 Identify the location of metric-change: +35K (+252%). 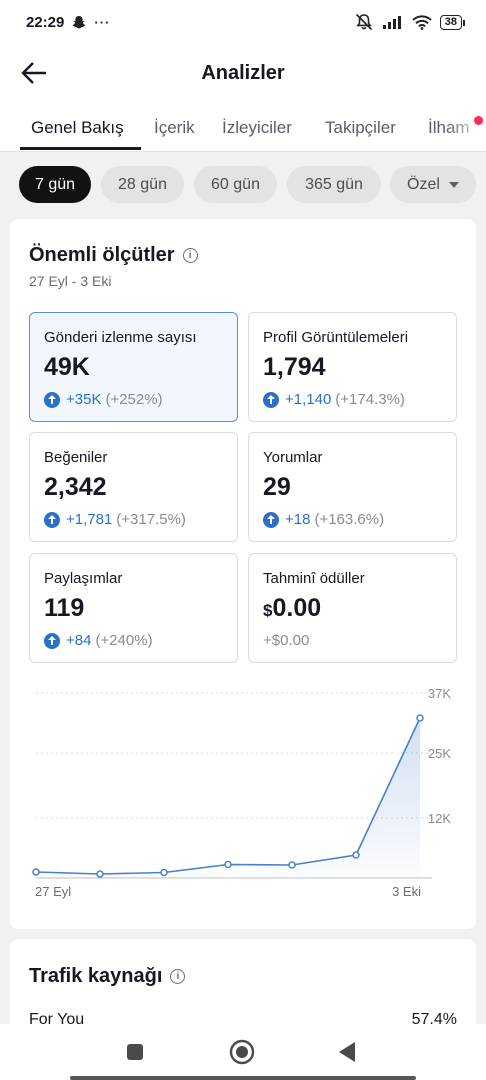
(103, 399).